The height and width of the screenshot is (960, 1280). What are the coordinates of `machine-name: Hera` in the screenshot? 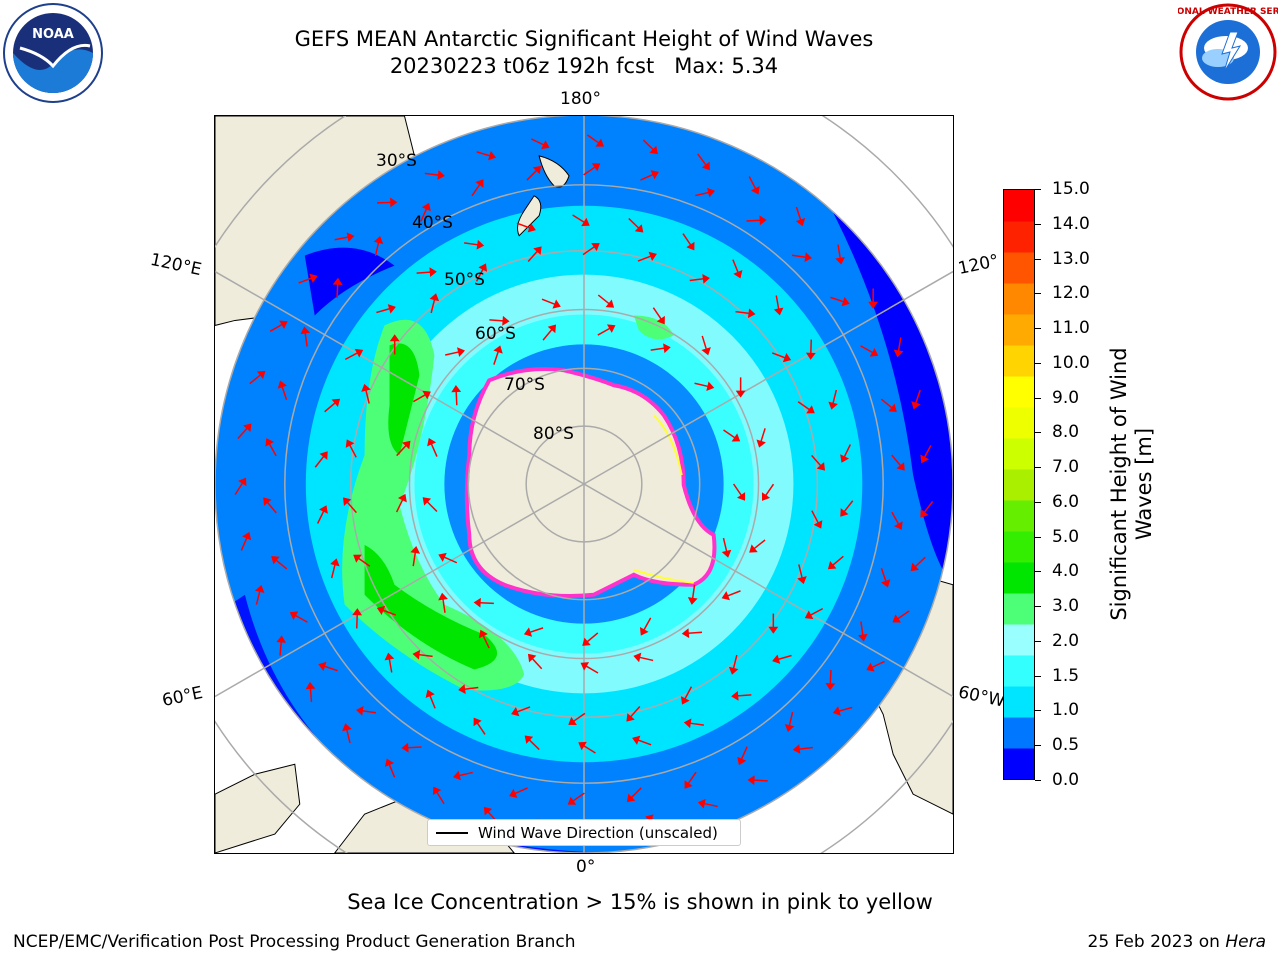 It's located at (1245, 942).